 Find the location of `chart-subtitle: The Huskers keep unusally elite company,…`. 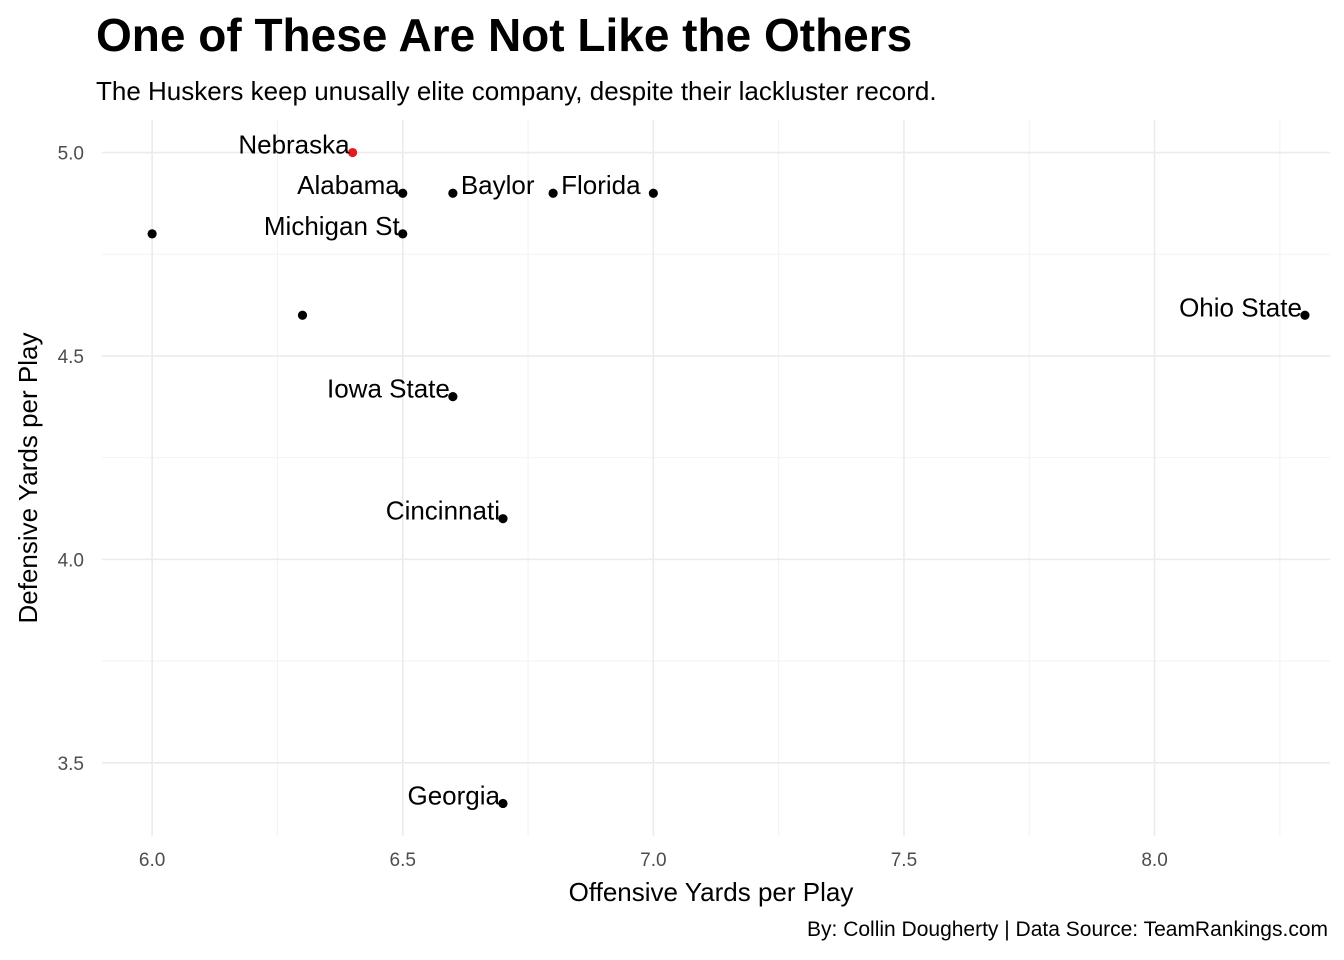

chart-subtitle: The Huskers keep unusally elite company,… is located at coordinates (516, 91).